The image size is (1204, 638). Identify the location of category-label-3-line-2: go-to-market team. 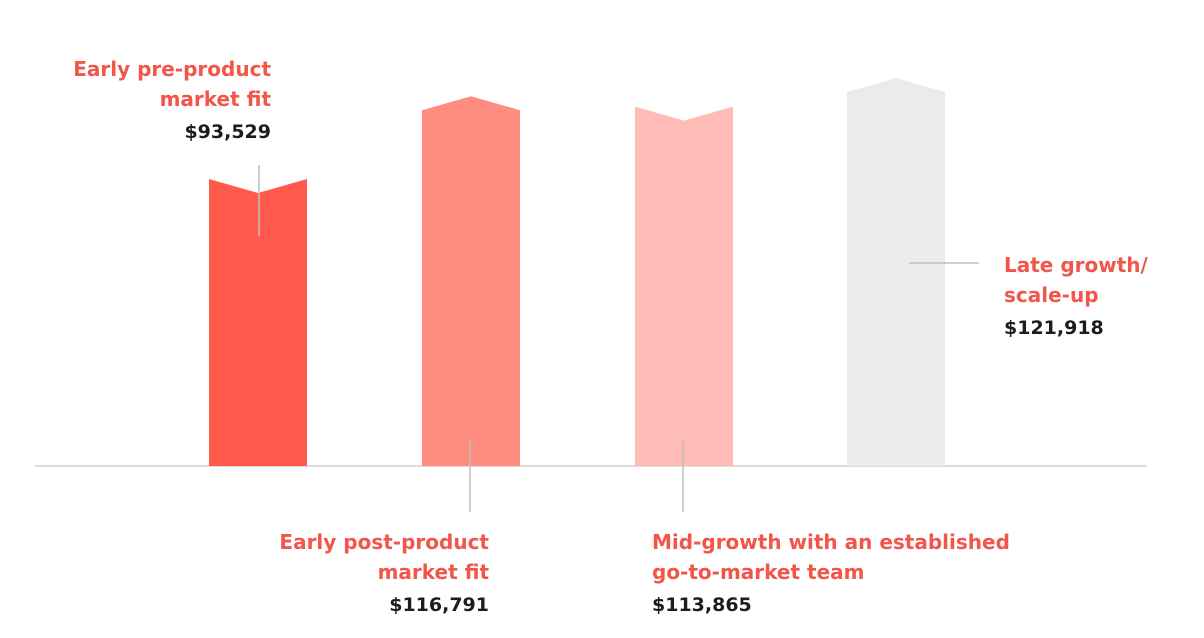
(758, 572).